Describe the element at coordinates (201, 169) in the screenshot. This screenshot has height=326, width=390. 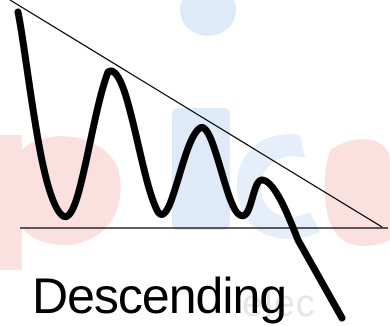
I see `watermark-blue-stem` at that location.